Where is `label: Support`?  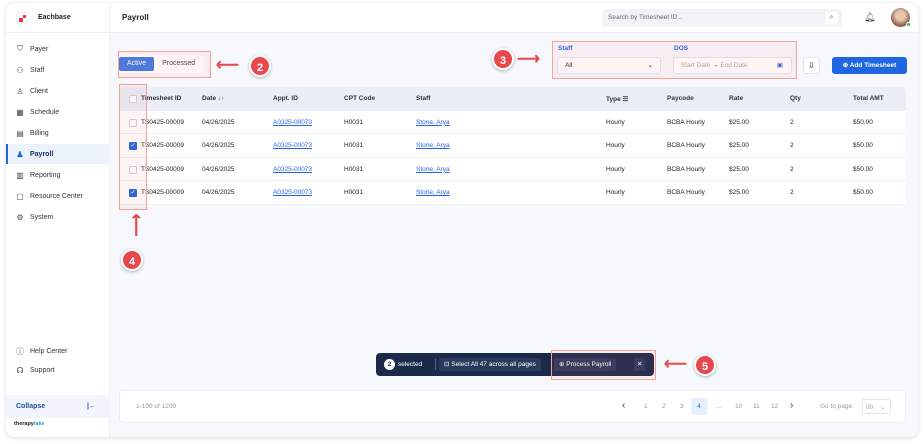 label: Support is located at coordinates (42, 370).